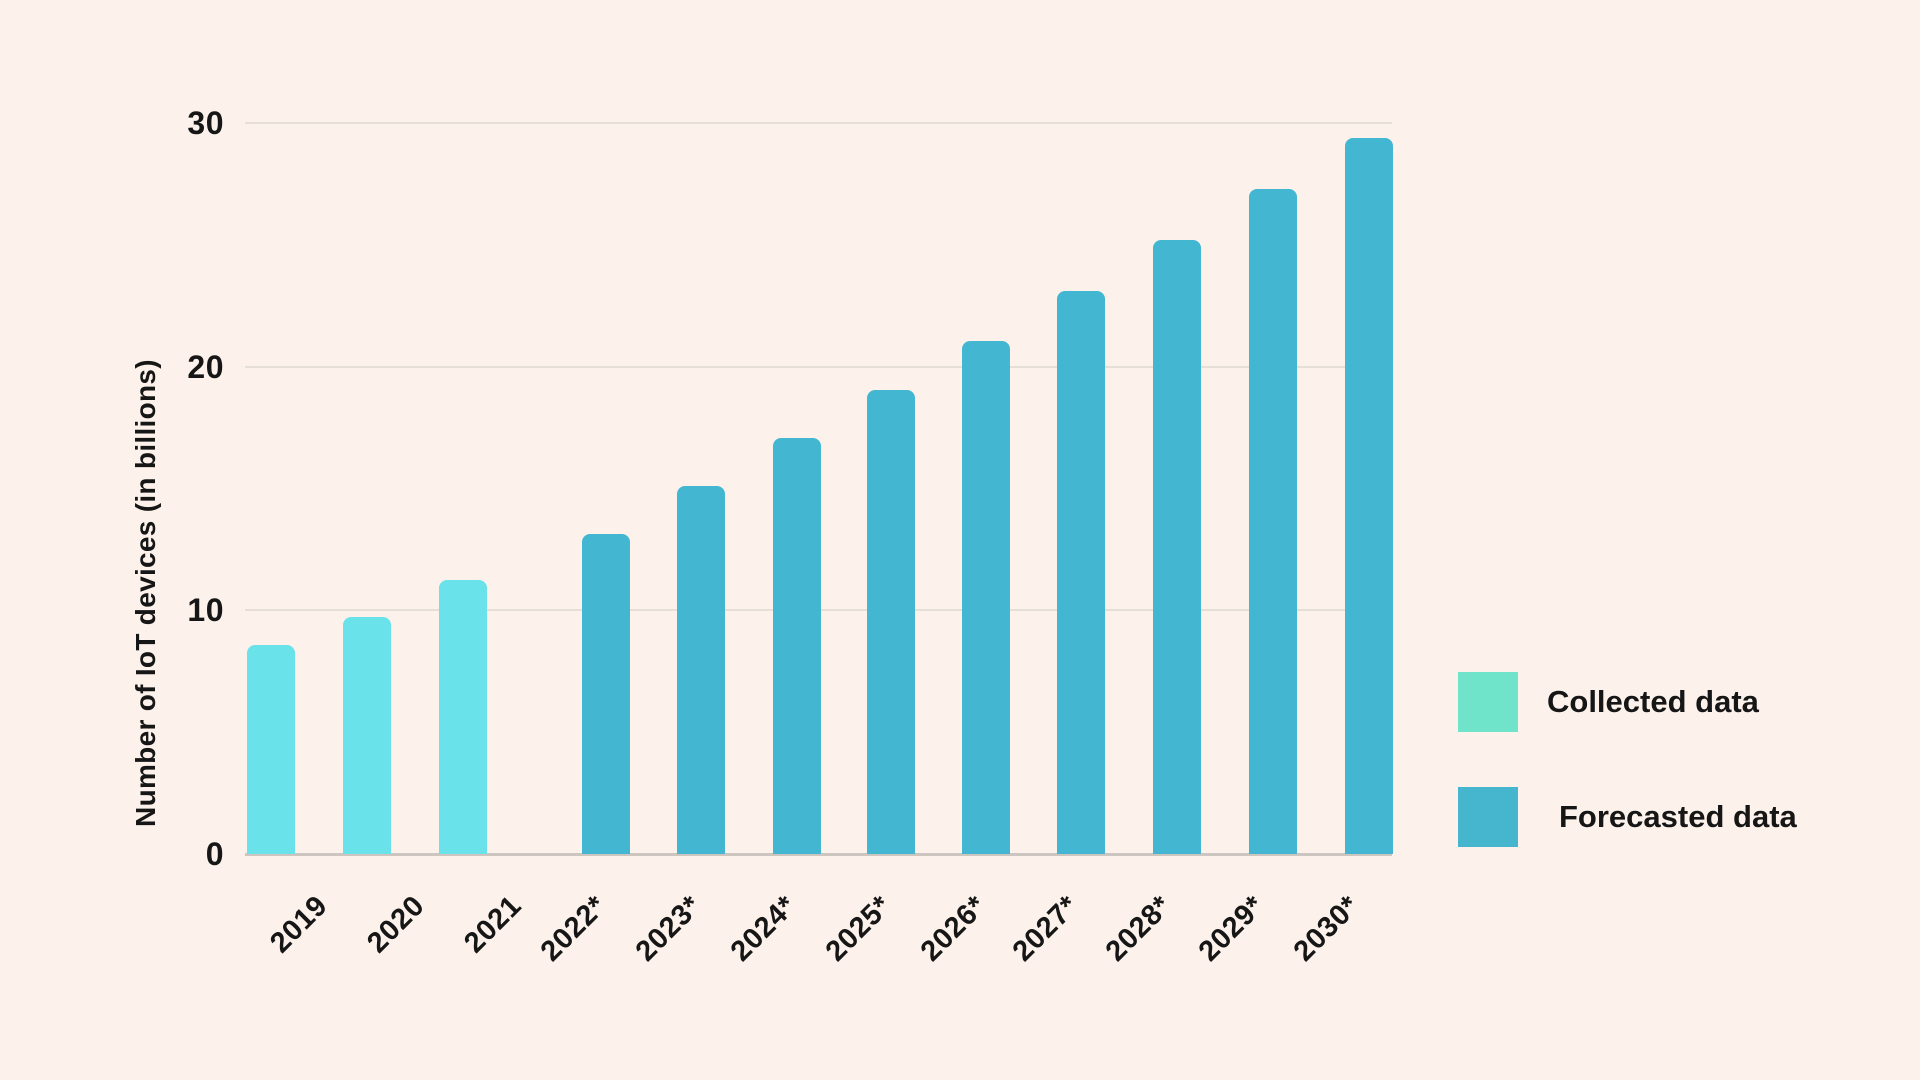  What do you see at coordinates (1368, 496) in the screenshot?
I see `bar-2030` at bounding box center [1368, 496].